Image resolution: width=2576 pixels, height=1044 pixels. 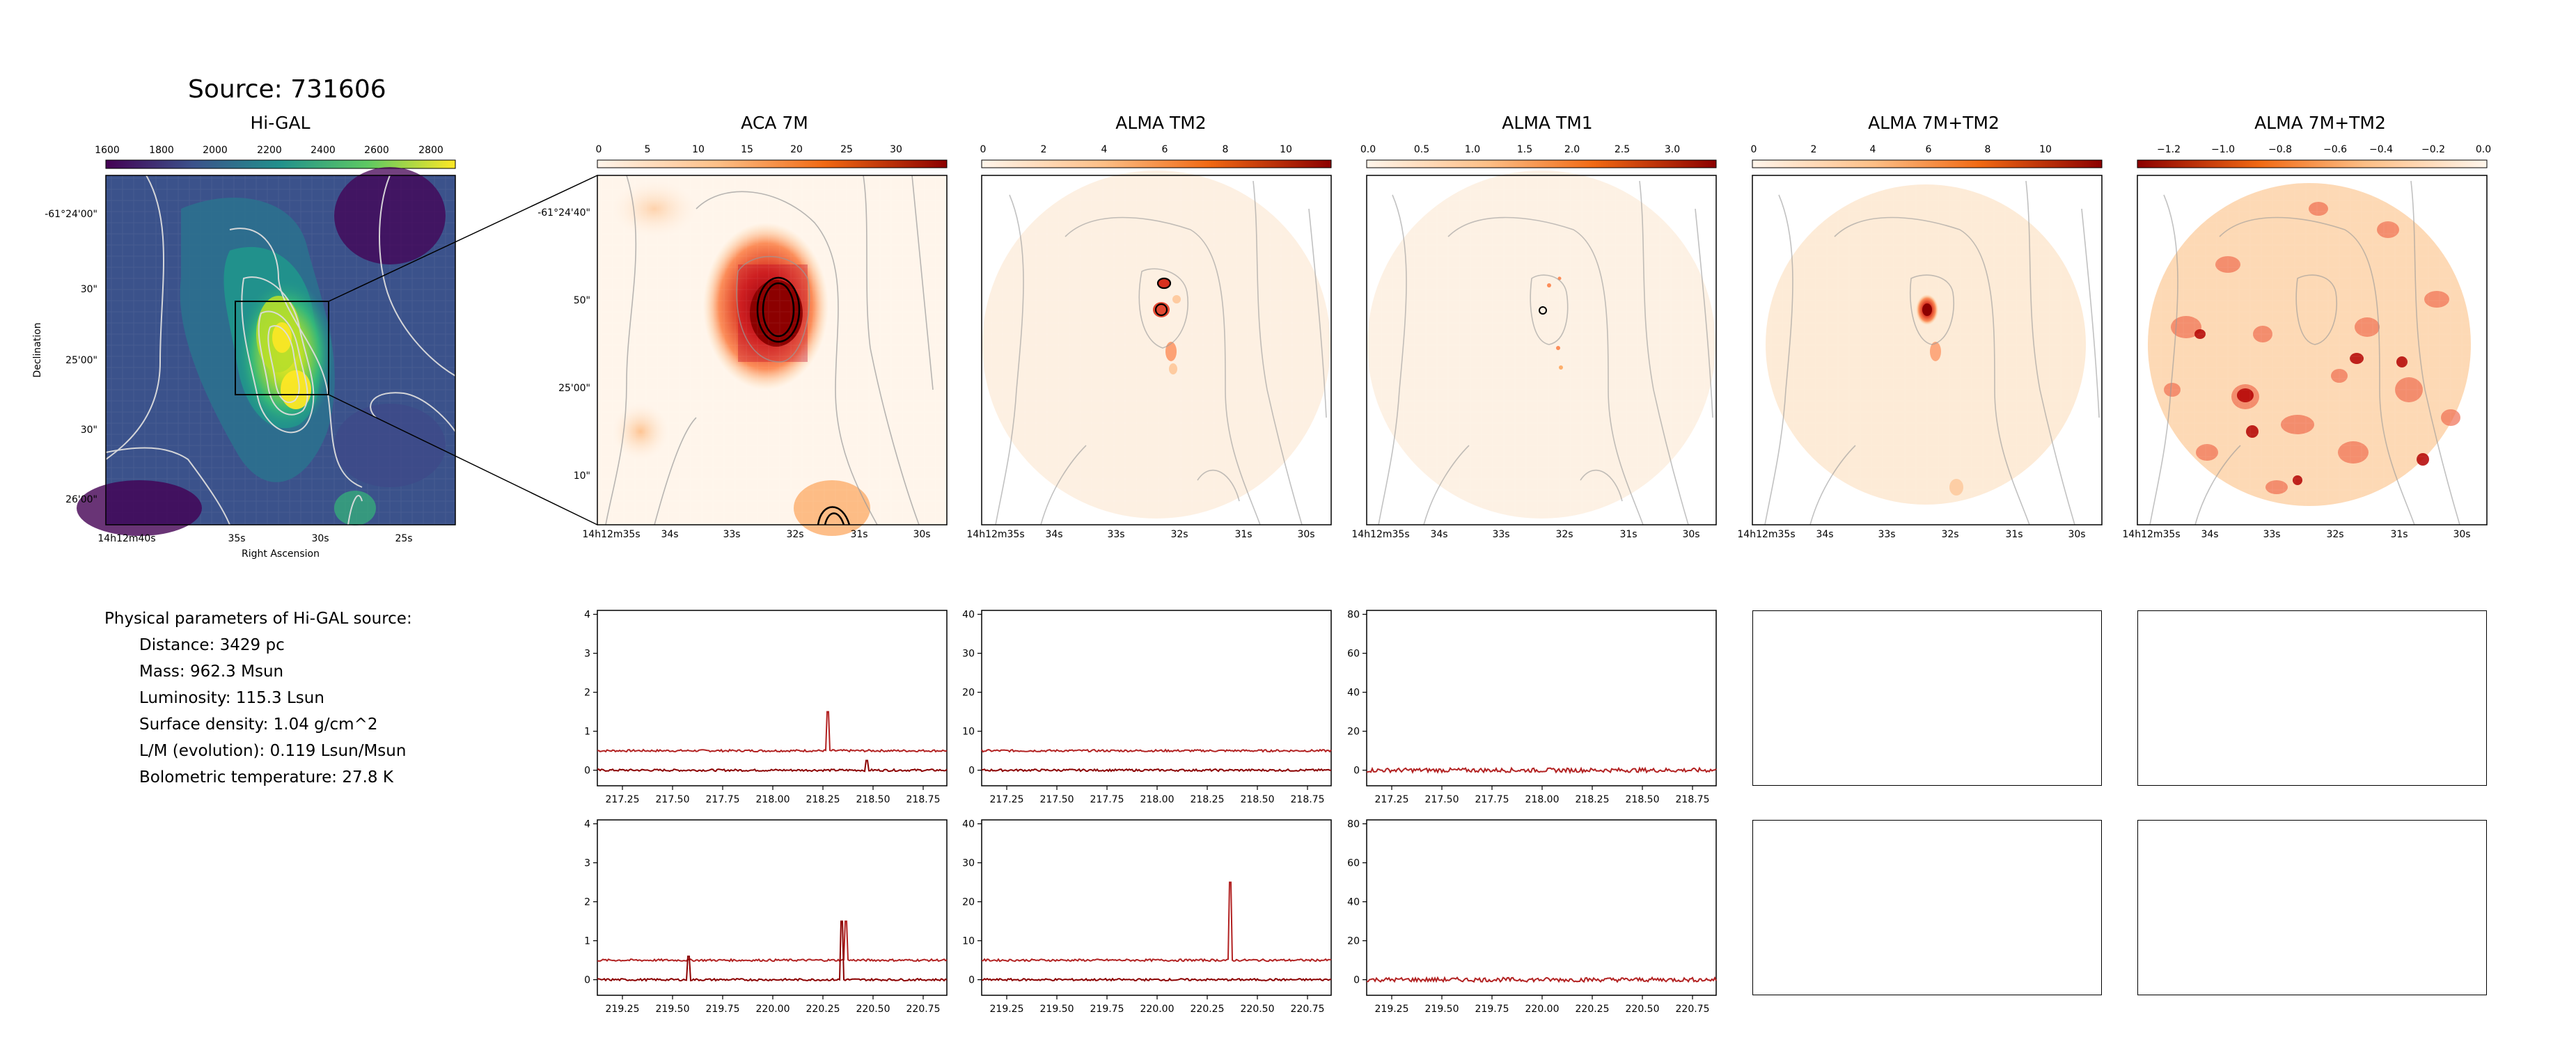 I want to click on higal-ra-tick: 14h12m40s, so click(x=126, y=538).